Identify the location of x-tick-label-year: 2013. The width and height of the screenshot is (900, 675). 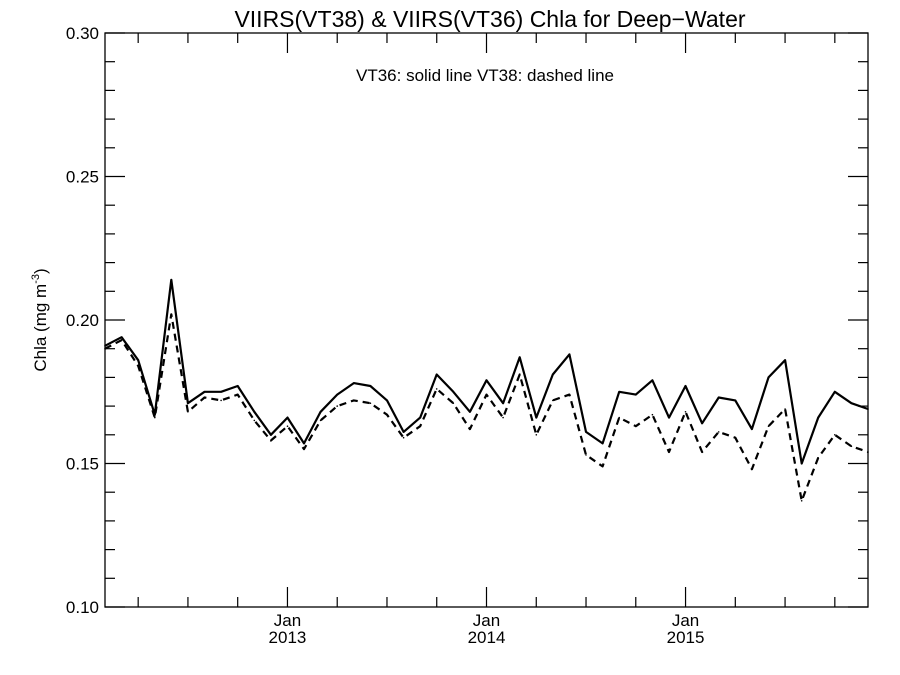
(288, 637).